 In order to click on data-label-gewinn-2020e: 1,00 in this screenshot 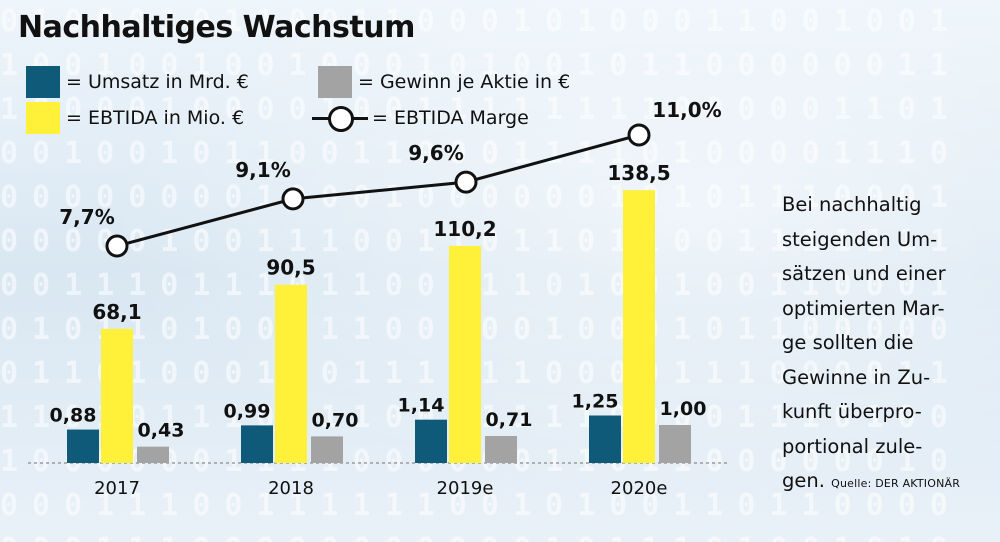, I will do `click(683, 409)`.